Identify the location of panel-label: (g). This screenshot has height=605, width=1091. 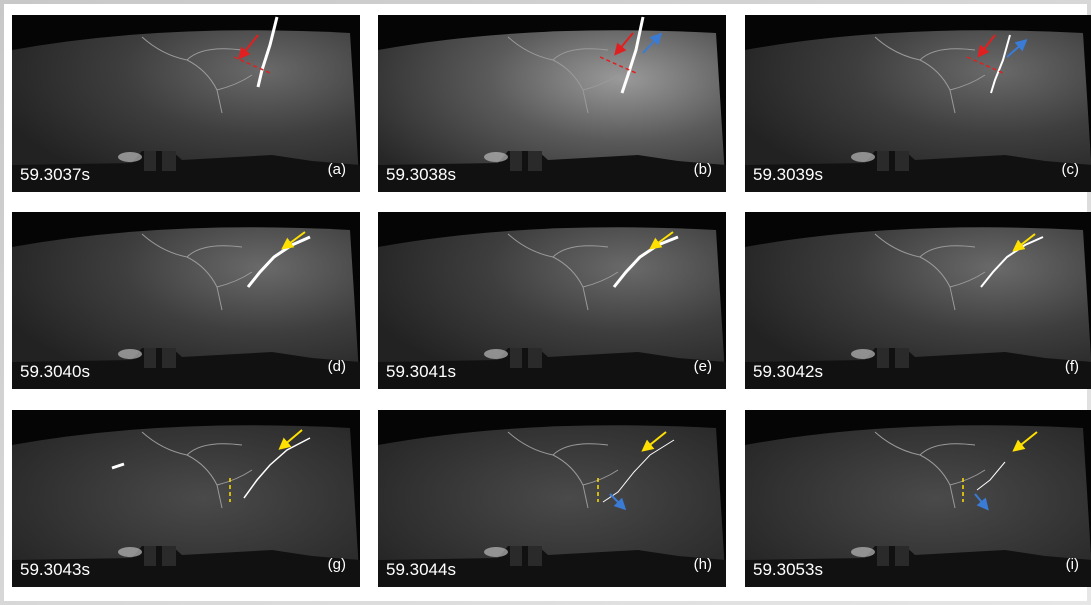
(337, 564).